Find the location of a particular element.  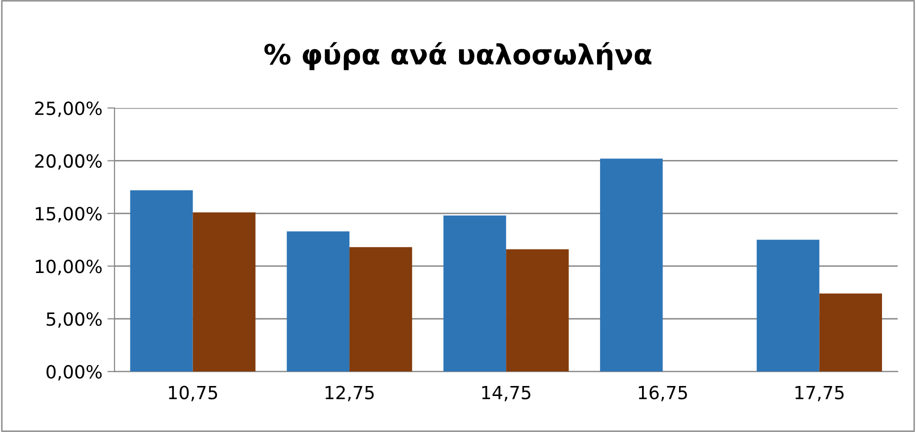

chart-title: % φύρα ανά υαλοσωλήνα is located at coordinates (458, 56).